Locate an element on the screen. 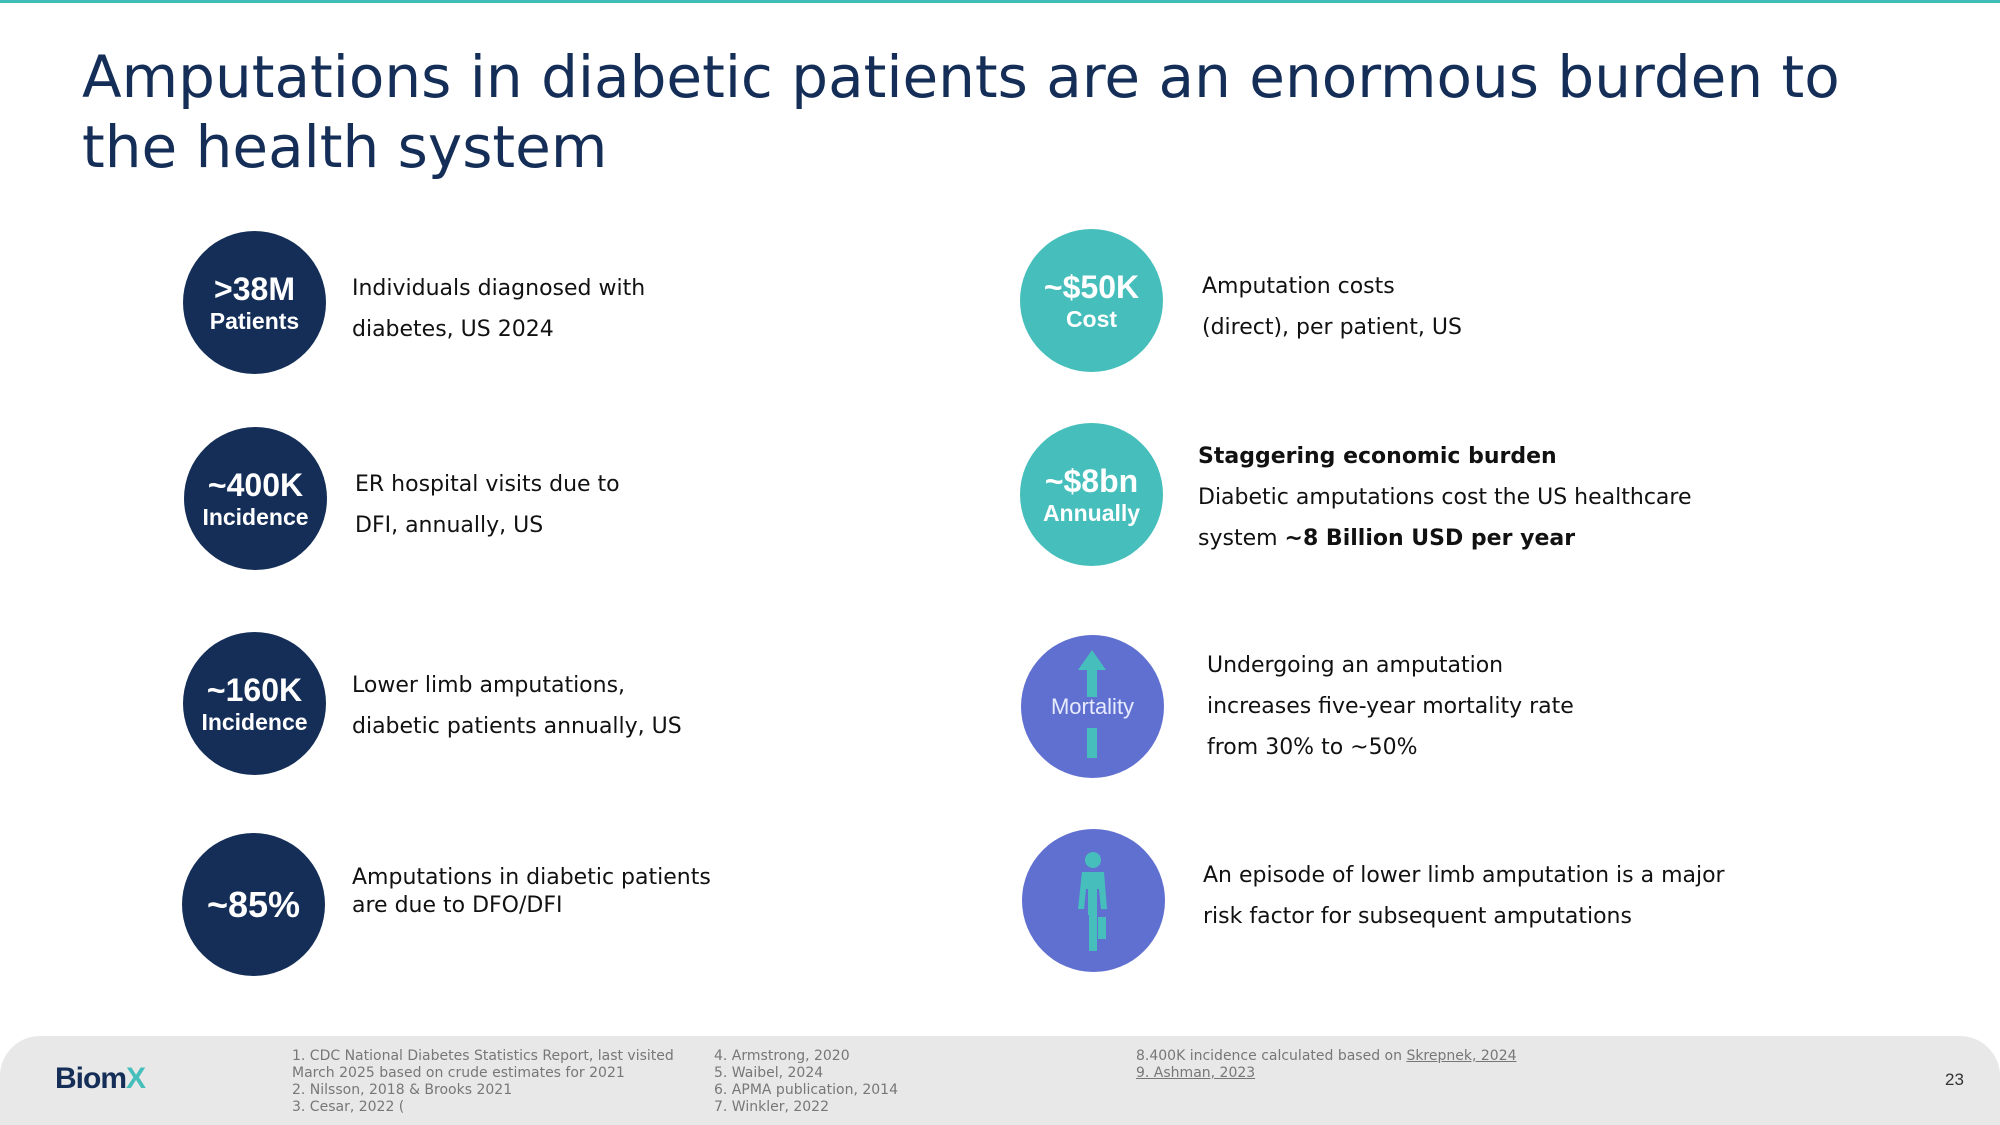  stat-value: ~400K is located at coordinates (255, 484).